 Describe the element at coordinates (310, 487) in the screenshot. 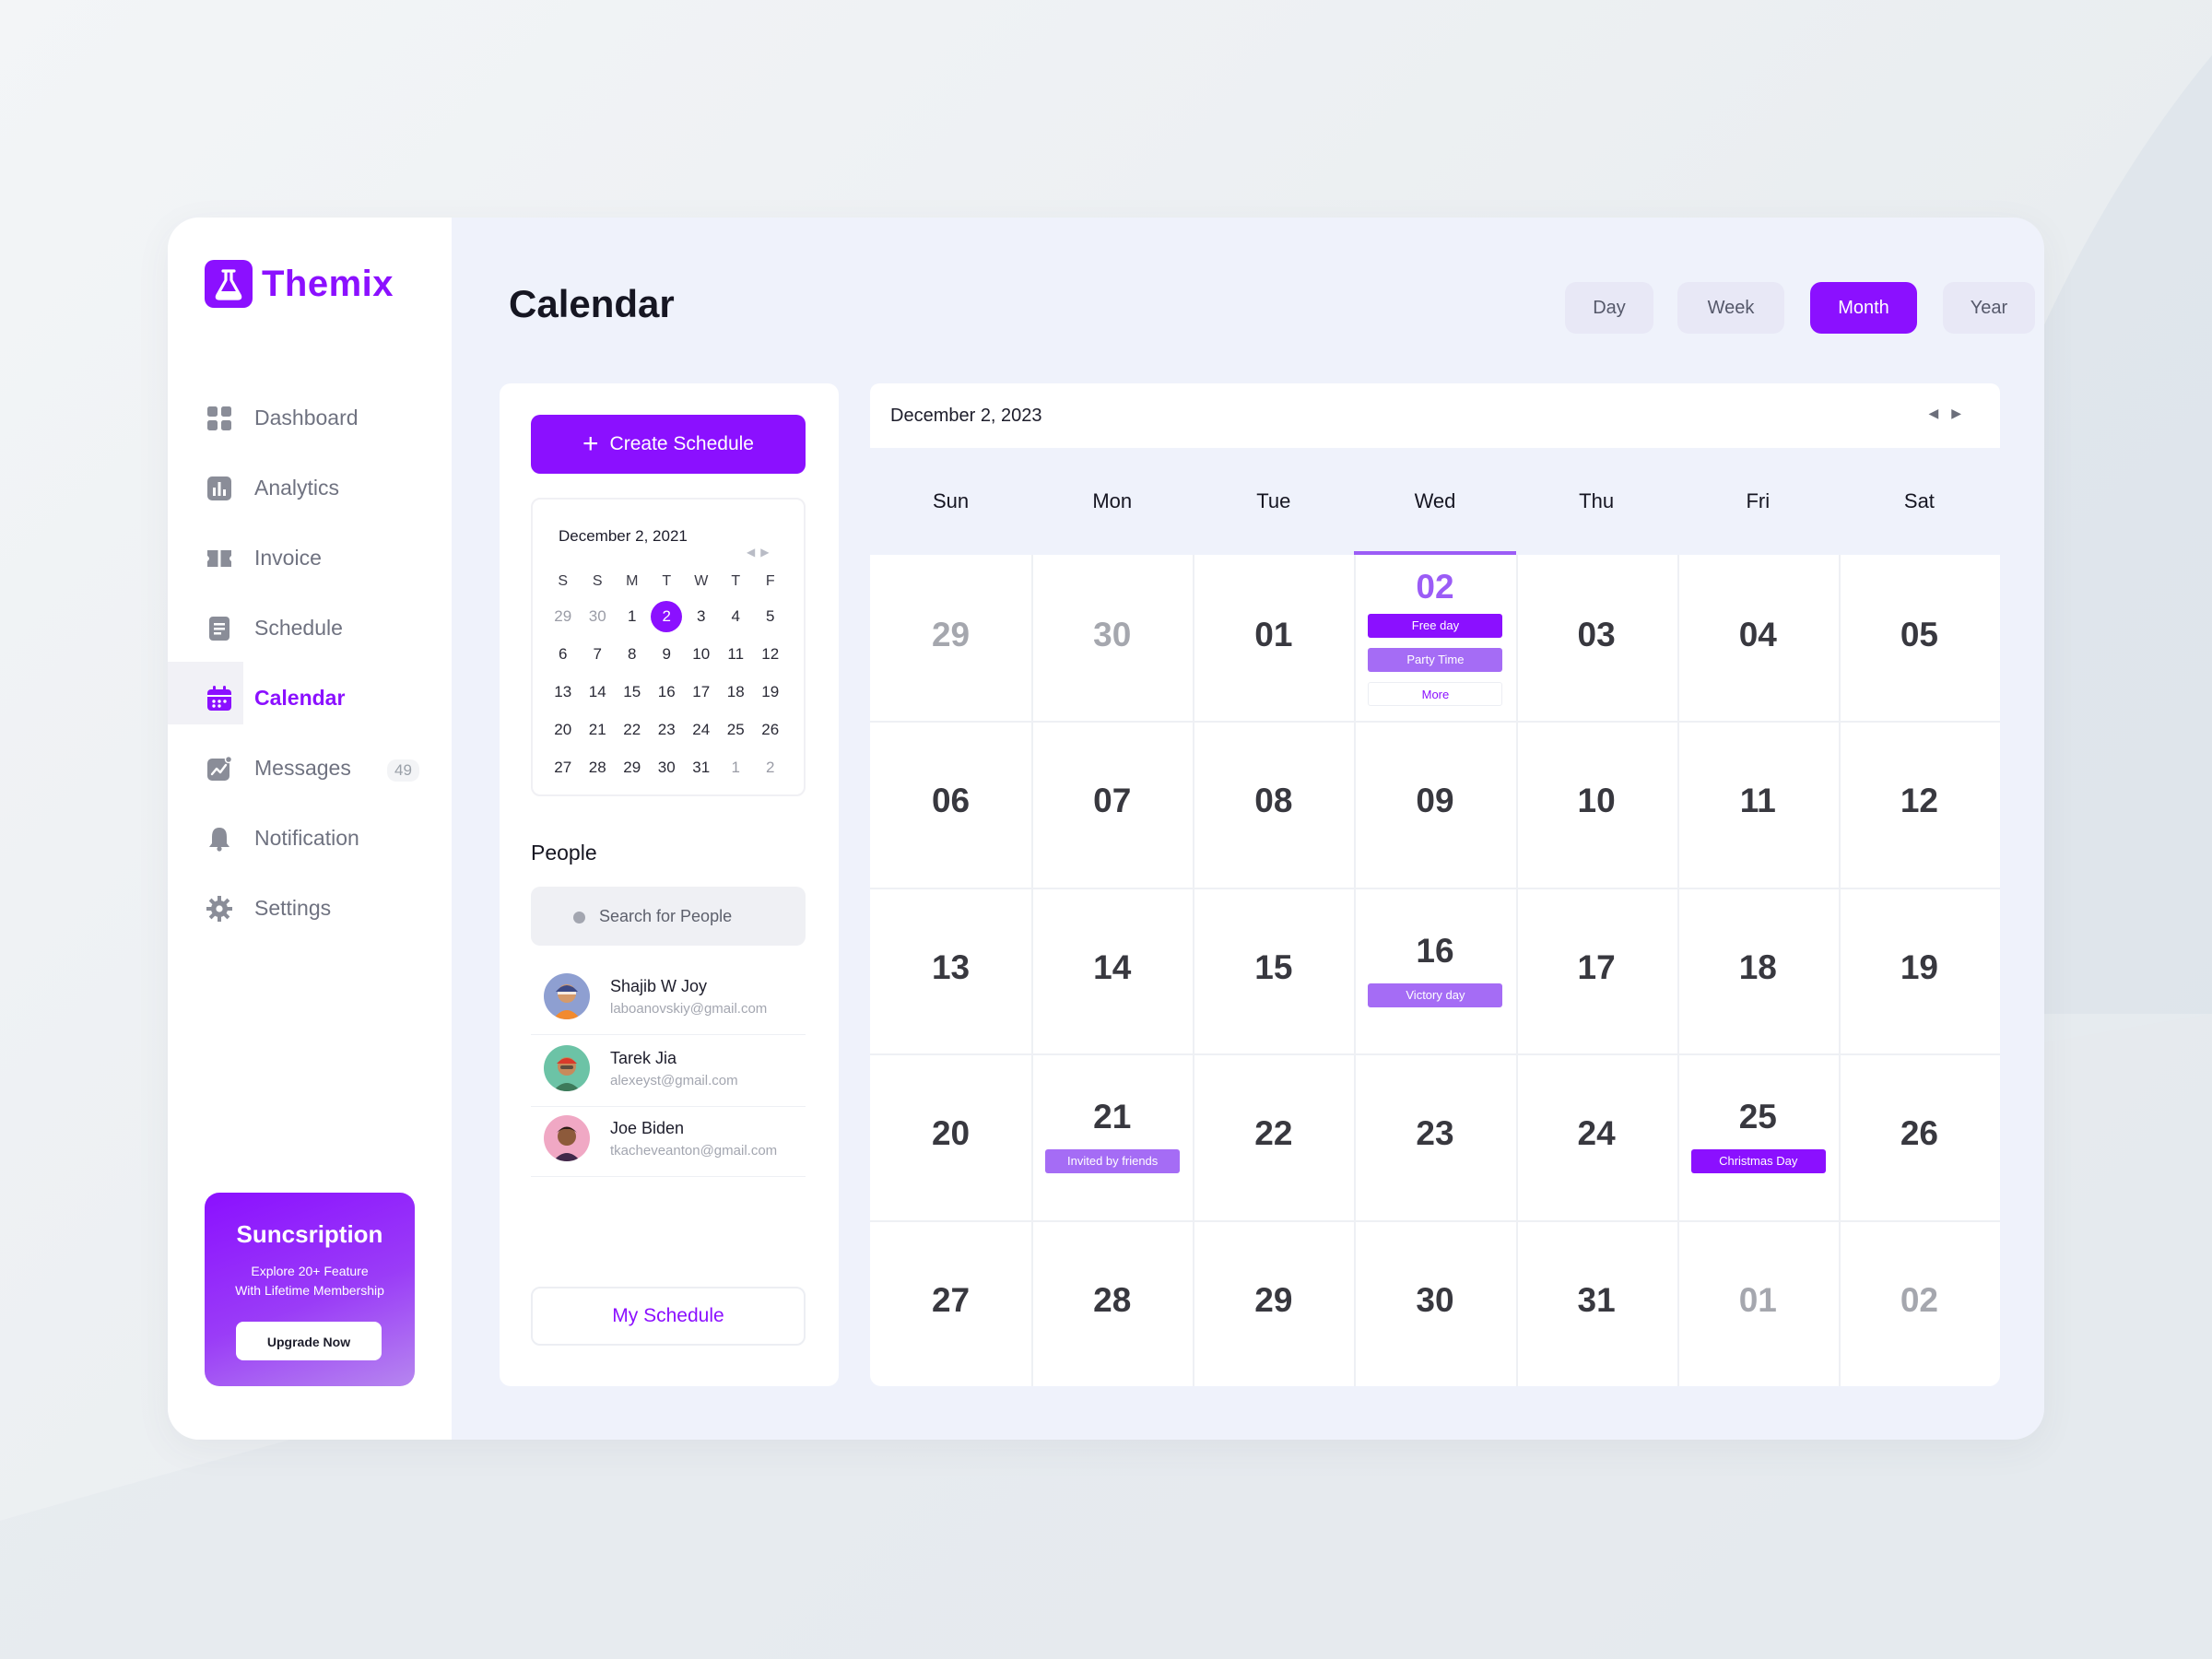

I see `sidebar-item-analytics: Analytics` at that location.